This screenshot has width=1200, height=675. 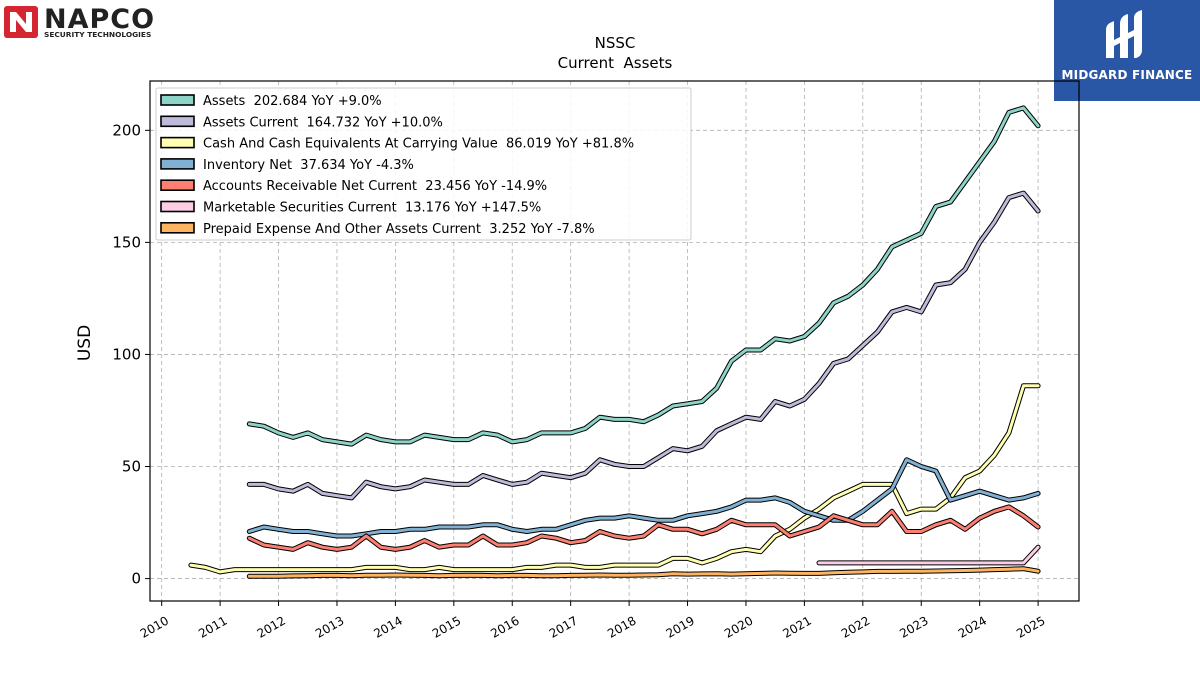 I want to click on y-tick-label: 200, so click(x=126, y=130).